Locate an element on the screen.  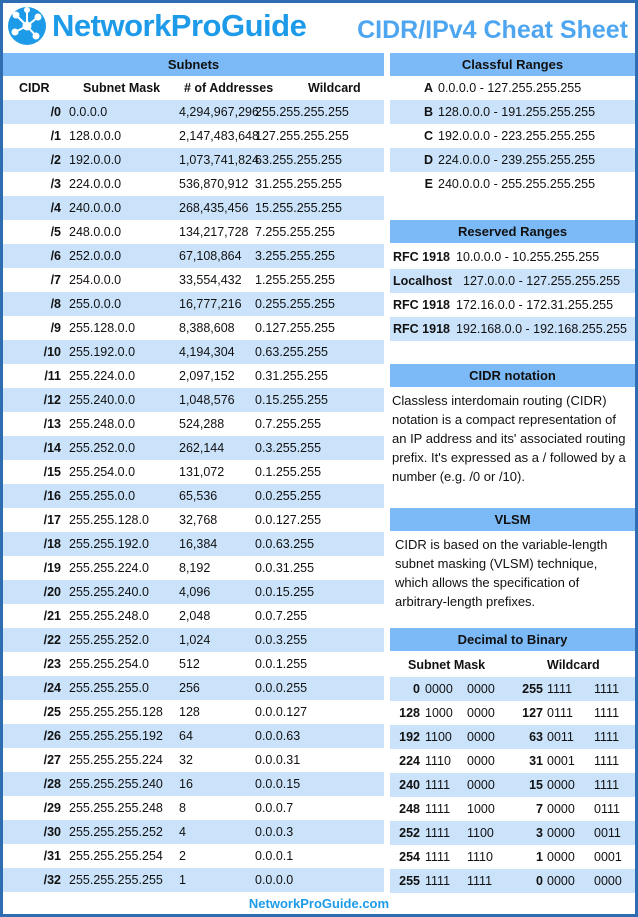
mask-binary-low: 1110 is located at coordinates (480, 857).